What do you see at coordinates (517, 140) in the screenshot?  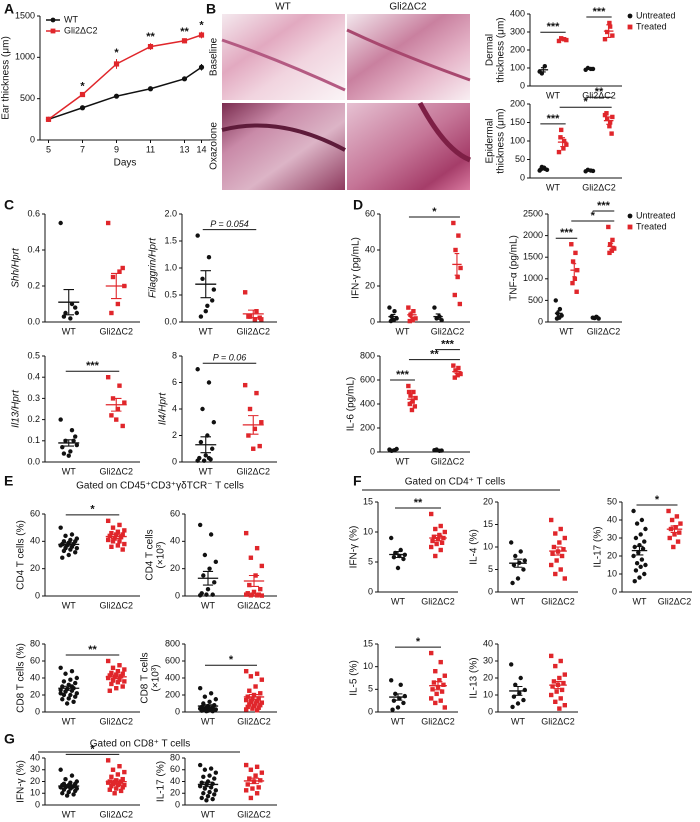 I see `y-tick-label: 100` at bounding box center [517, 140].